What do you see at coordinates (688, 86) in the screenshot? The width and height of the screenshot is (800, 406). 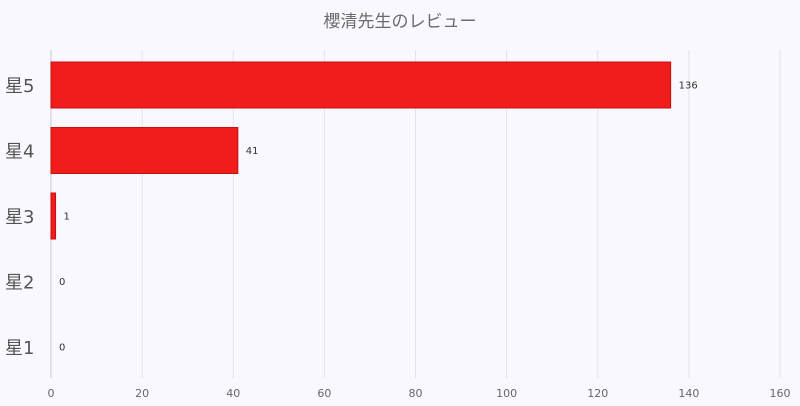 I see `data-label-5-stars: 136` at bounding box center [688, 86].